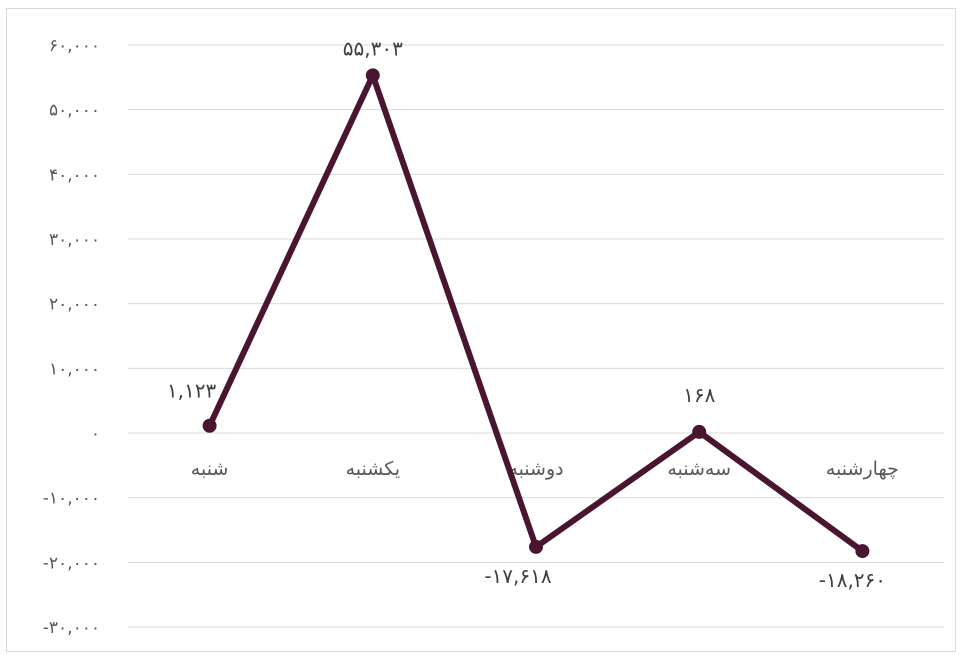  Describe the element at coordinates (74, 111) in the screenshot. I see `y-tick-label: ۵۰,۰۰۰` at that location.